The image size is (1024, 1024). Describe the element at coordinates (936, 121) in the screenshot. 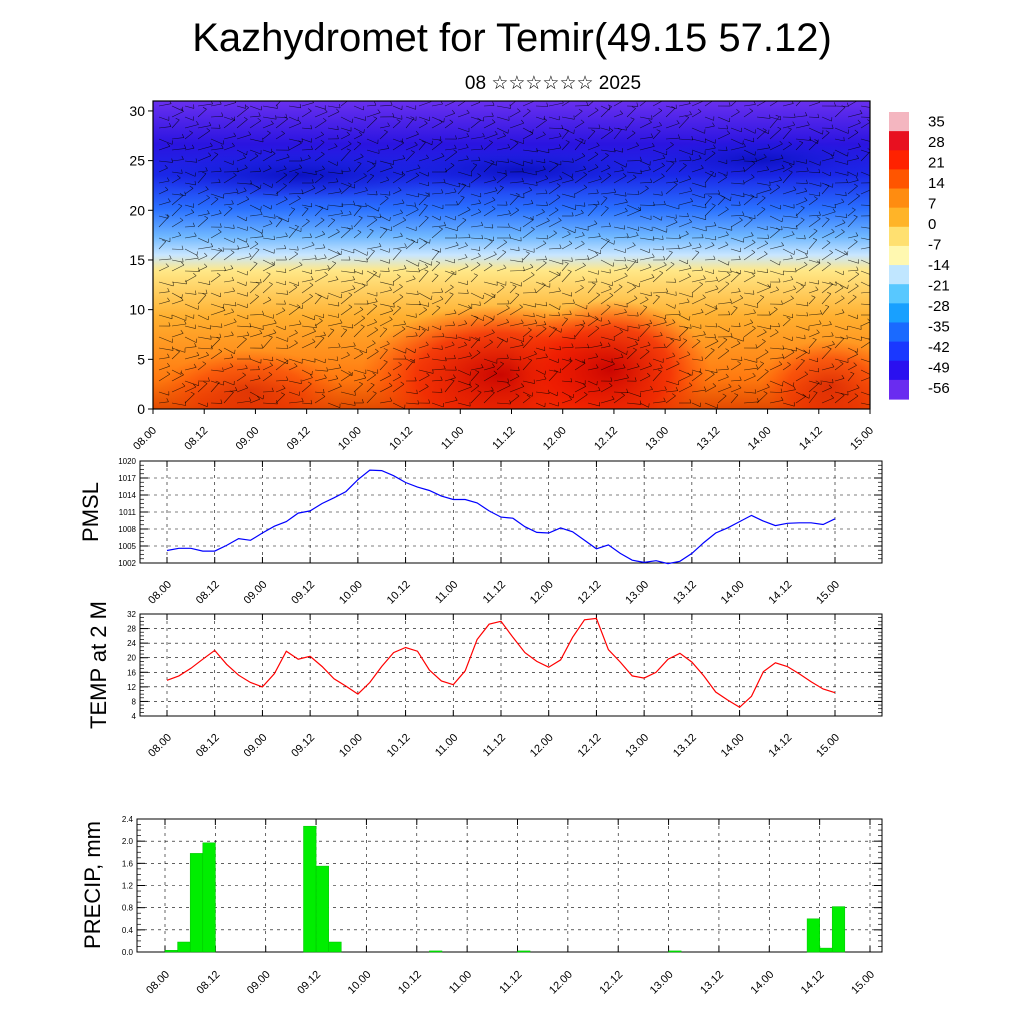

I see `colorbar-label: 35` at that location.